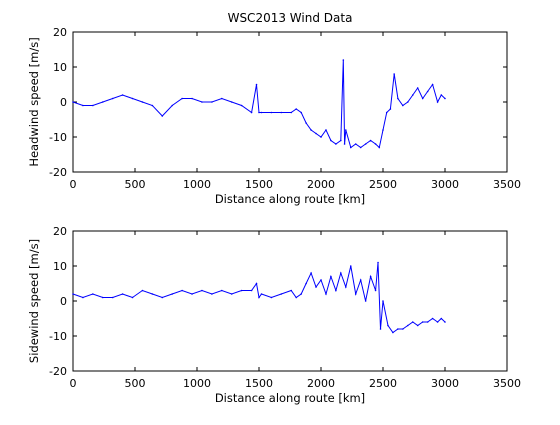  Describe the element at coordinates (445, 184) in the screenshot. I see `headwind-xtick-label: 3000` at that location.